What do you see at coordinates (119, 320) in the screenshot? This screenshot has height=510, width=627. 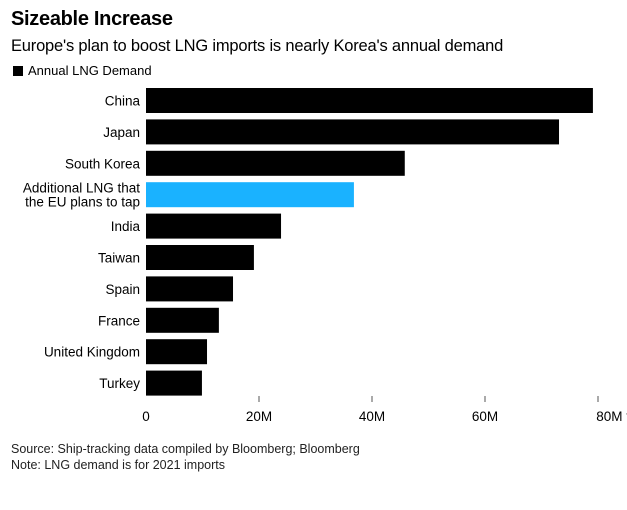 I see `category-label: France` at bounding box center [119, 320].